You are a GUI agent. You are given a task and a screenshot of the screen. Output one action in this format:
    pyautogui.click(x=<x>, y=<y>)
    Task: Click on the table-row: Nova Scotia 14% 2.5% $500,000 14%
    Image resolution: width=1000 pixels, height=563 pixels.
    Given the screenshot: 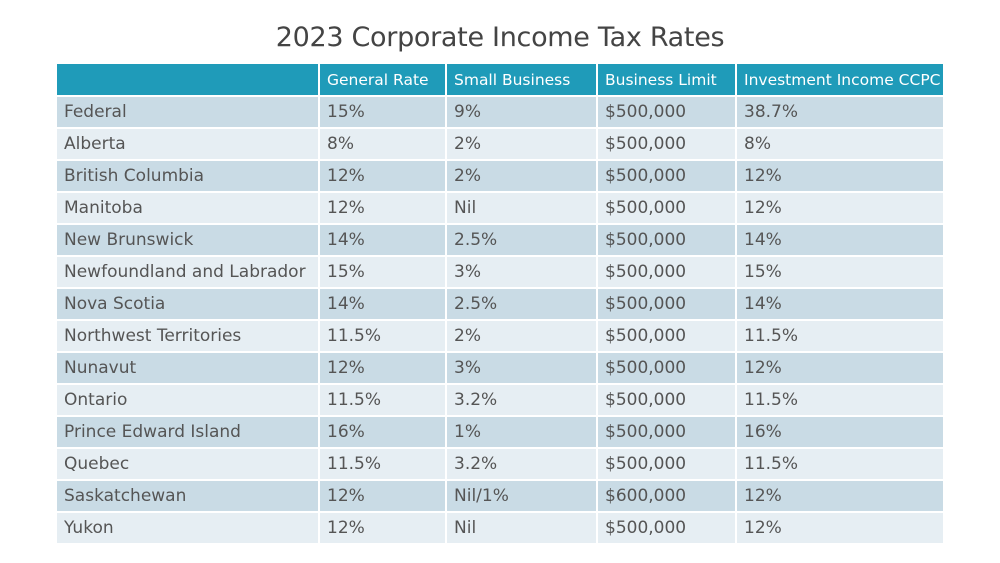 What is the action you would take?
    pyautogui.click(x=500, y=304)
    